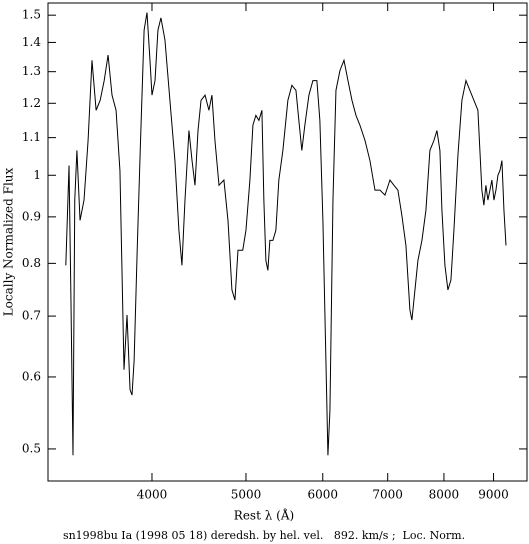 Image resolution: width=529 pixels, height=544 pixels. What do you see at coordinates (31, 216) in the screenshot?
I see `y-tick-label: 0.9` at bounding box center [31, 216].